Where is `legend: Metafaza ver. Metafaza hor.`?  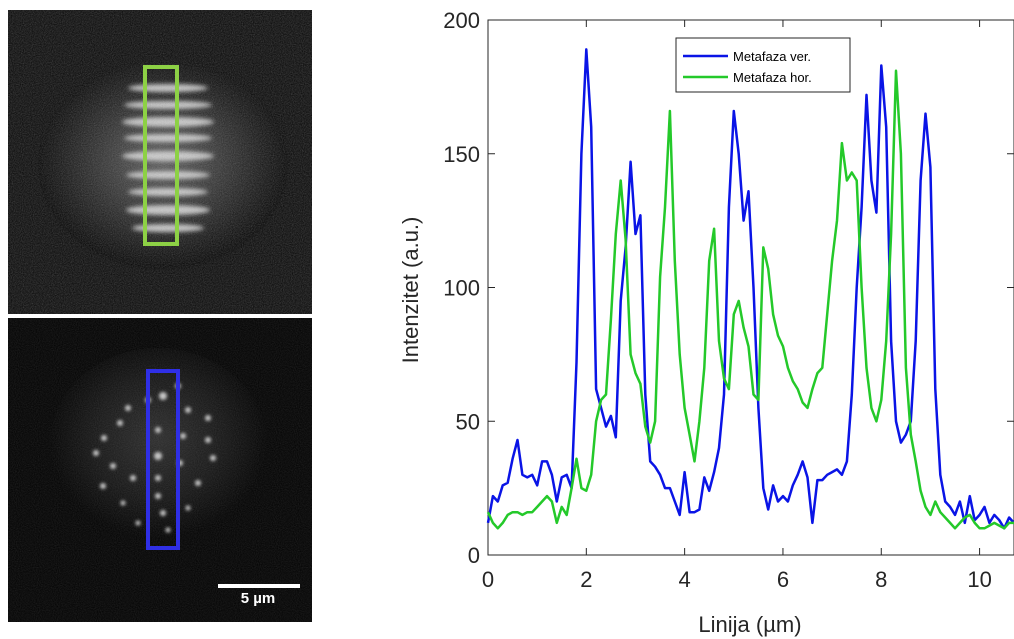 legend: Metafaza ver. Metafaza hor. is located at coordinates (763, 65).